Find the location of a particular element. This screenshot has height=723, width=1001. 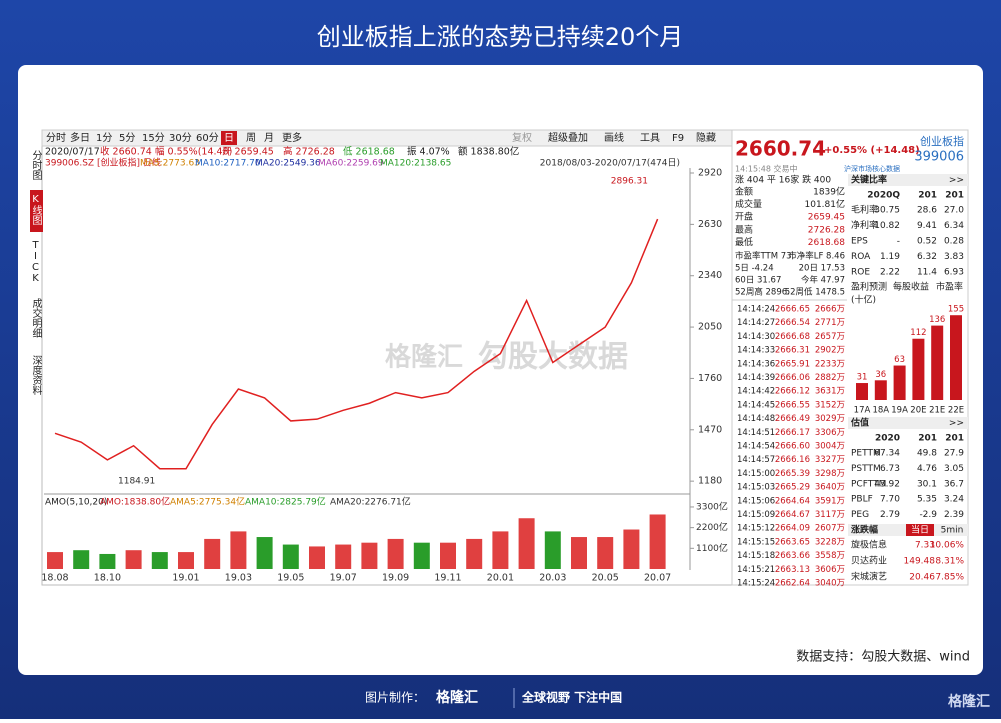

forecast-tab: 每股收益 is located at coordinates (911, 287).